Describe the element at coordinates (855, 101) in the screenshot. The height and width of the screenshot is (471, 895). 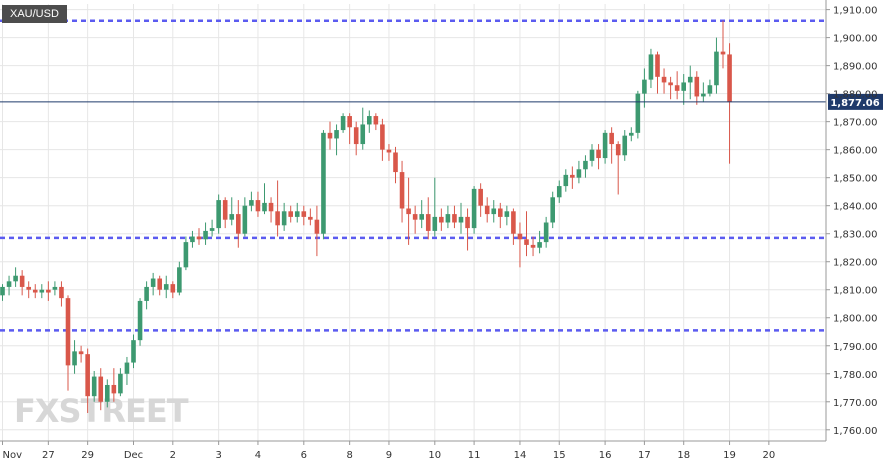
I see `last-price-tag` at that location.